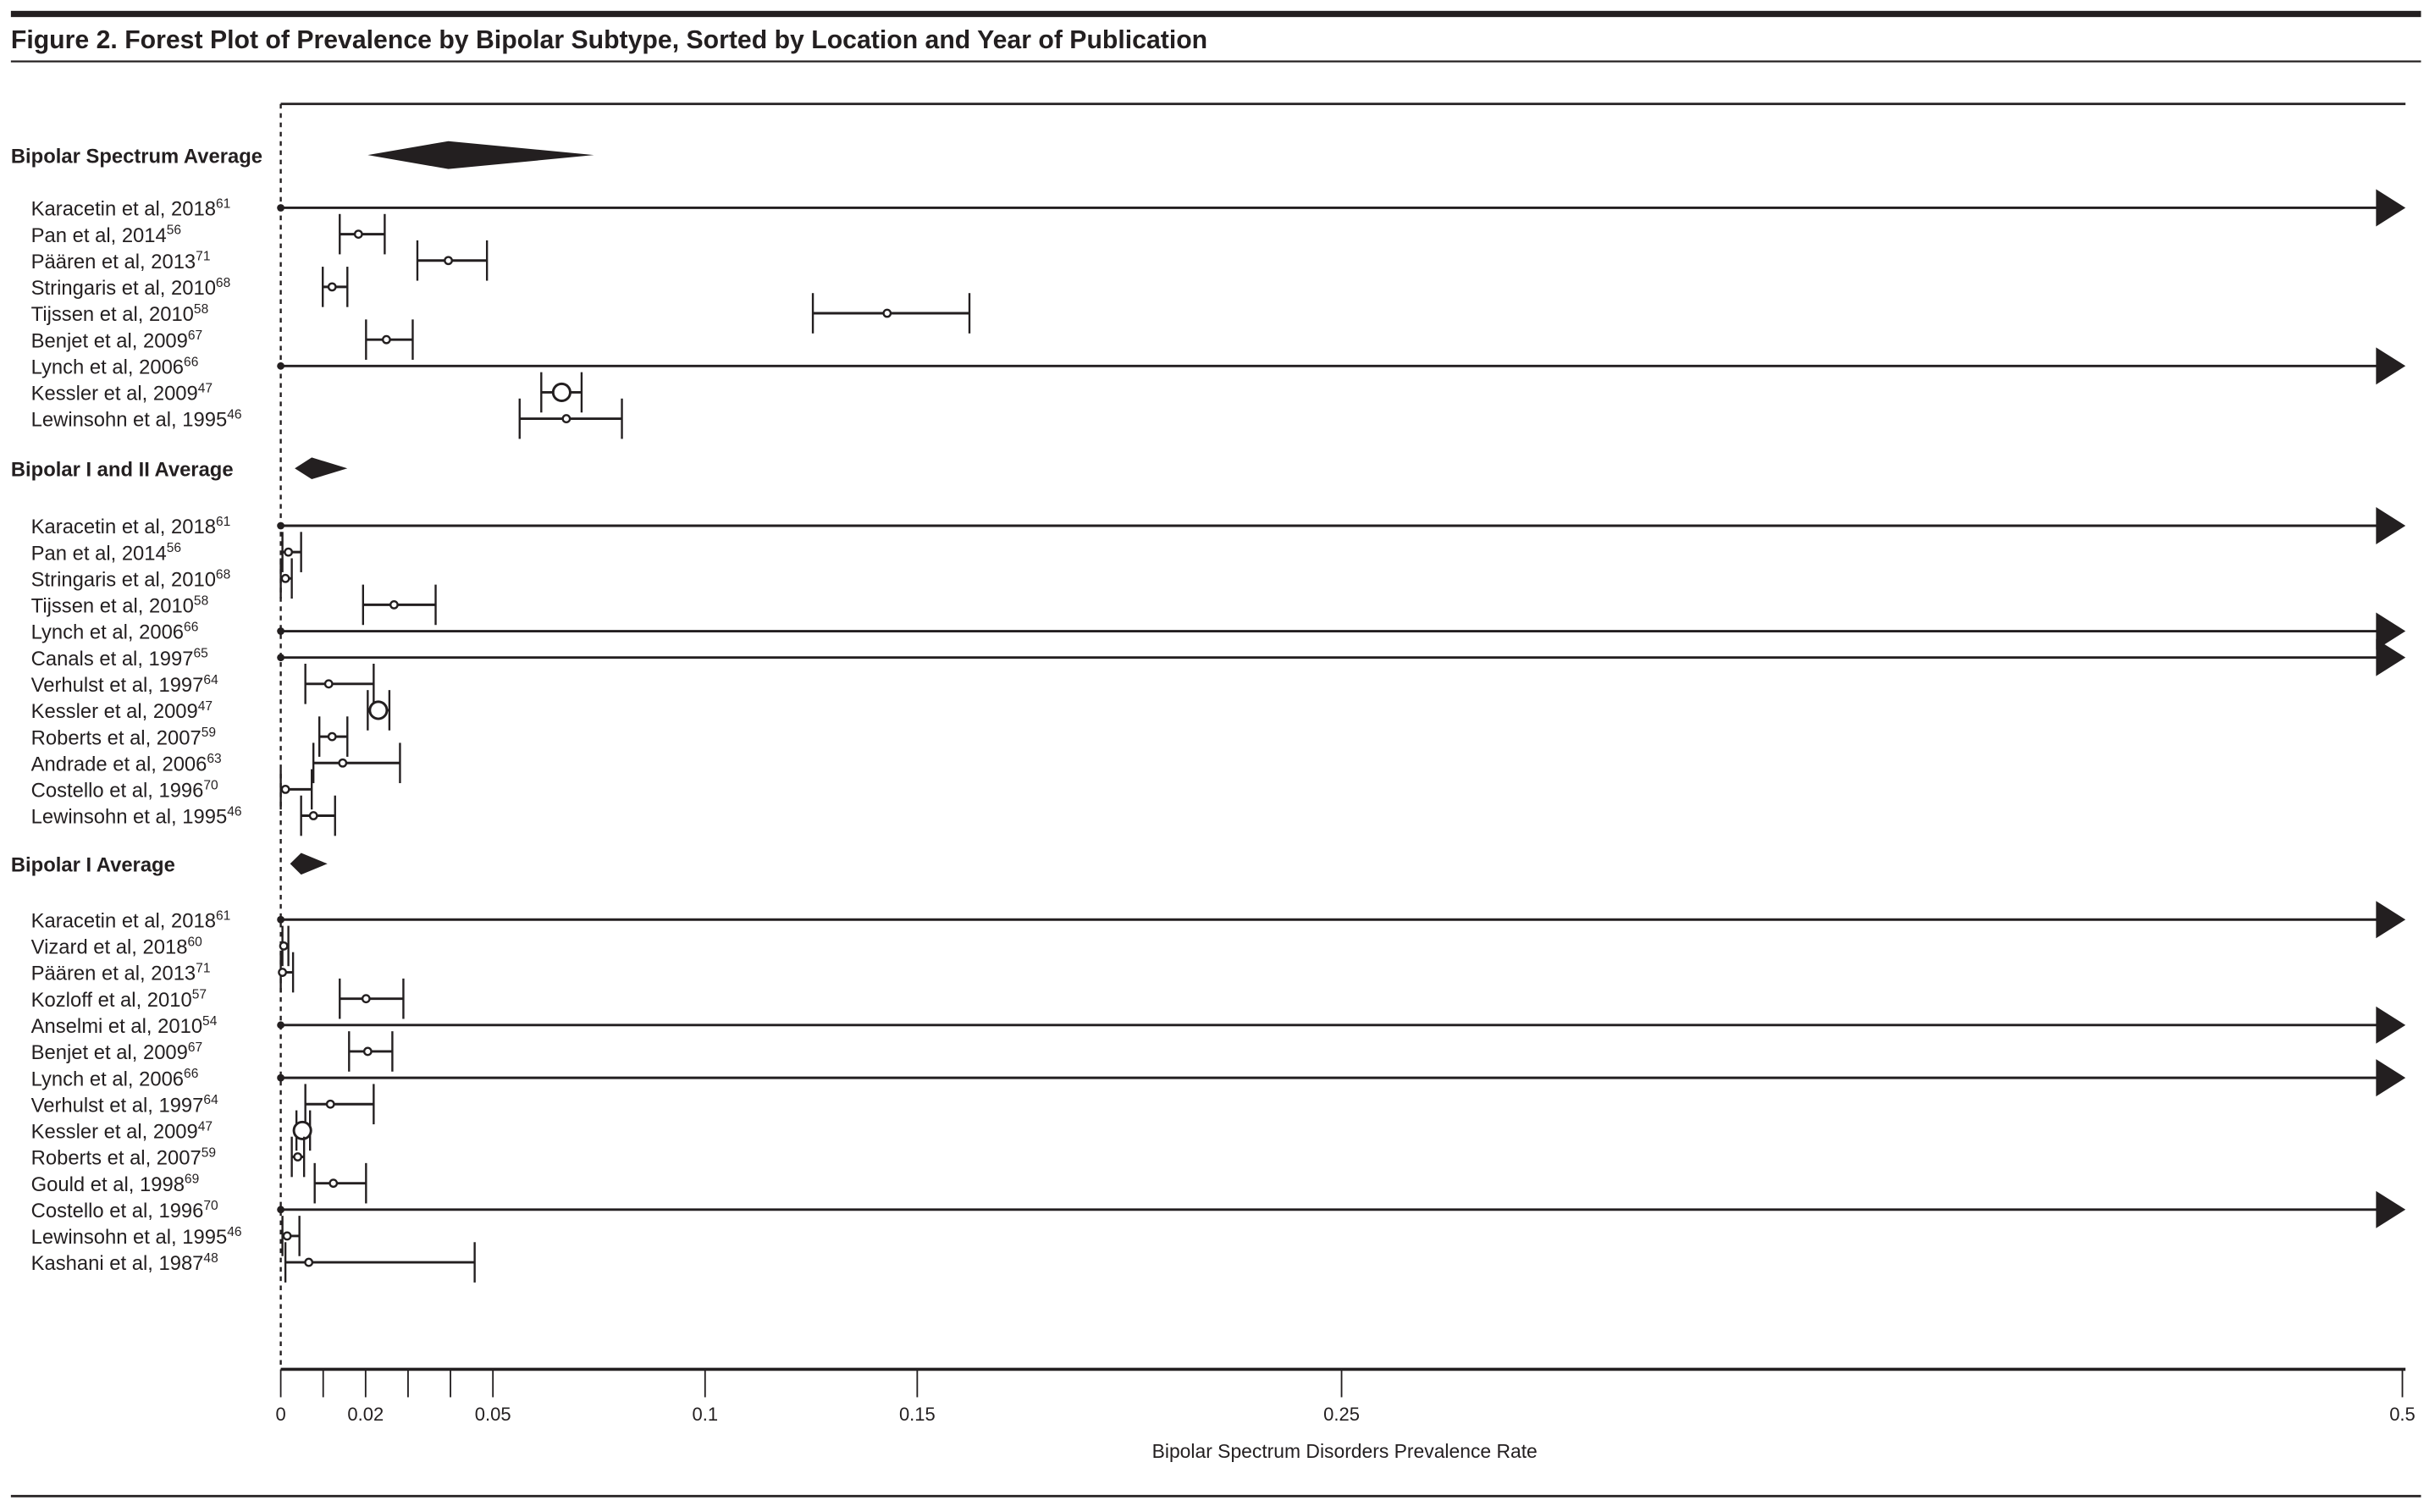 The height and width of the screenshot is (1512, 2435). Describe the element at coordinates (195, 942) in the screenshot. I see `study-reference: 60` at that location.